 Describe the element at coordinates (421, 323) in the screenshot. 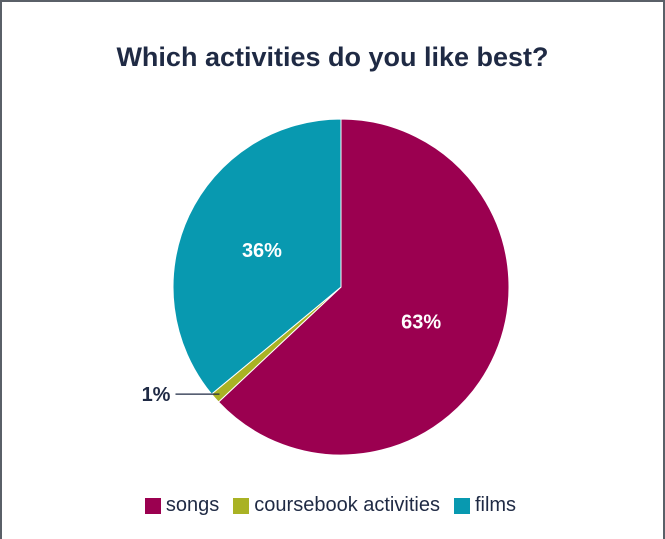

I see `data-label-songs: 63%` at that location.